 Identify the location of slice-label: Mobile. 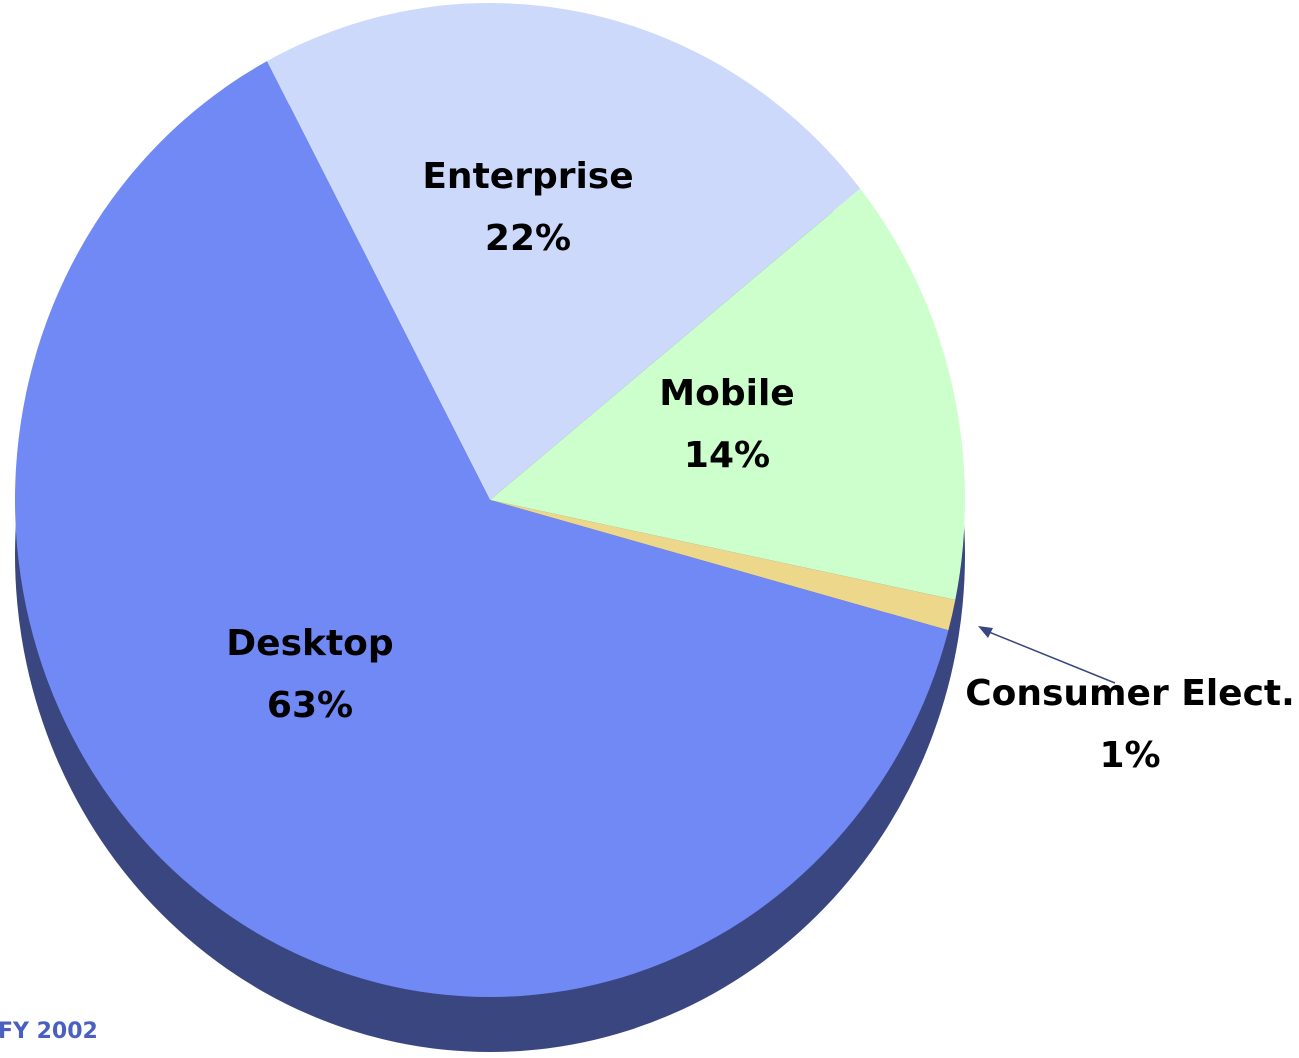
(726, 393).